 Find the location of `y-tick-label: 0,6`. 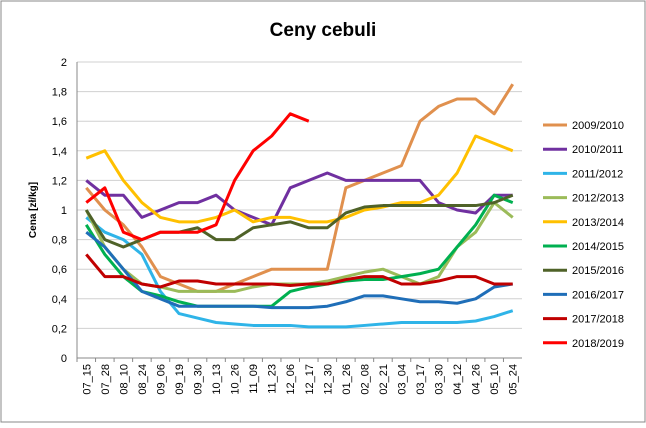

y-tick-label: 0,6 is located at coordinates (59, 270).